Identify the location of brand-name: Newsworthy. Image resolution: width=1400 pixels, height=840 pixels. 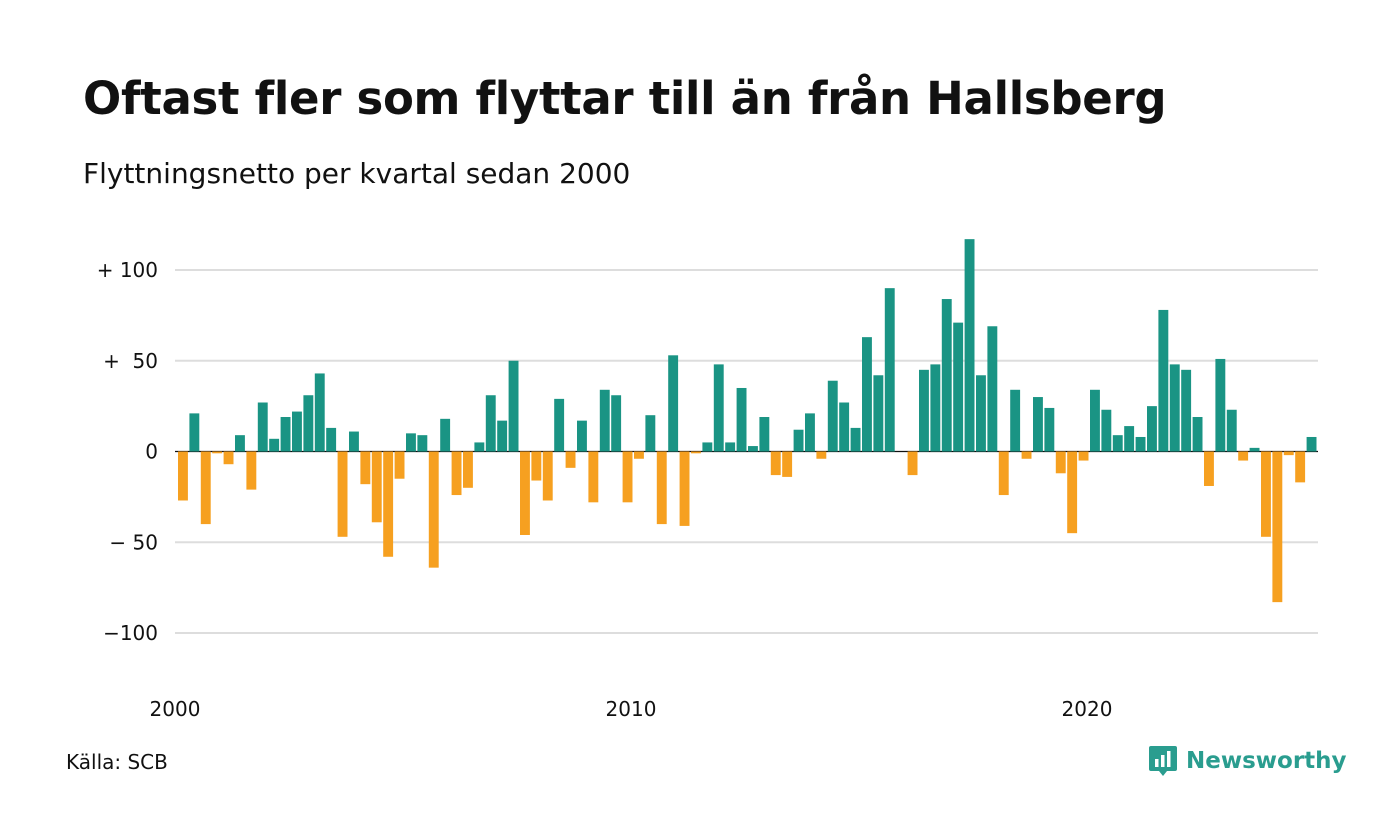
(1266, 761).